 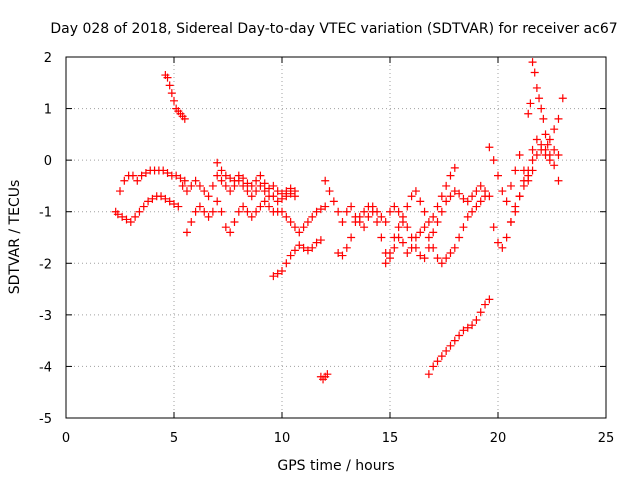 What do you see at coordinates (606, 438) in the screenshot?
I see `x-tick-label: 25` at bounding box center [606, 438].